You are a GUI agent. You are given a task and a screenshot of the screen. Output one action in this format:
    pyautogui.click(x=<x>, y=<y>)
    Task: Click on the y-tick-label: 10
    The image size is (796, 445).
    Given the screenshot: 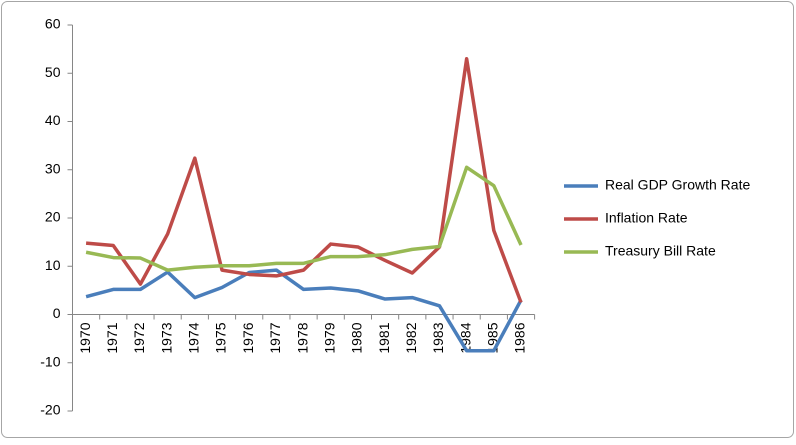 What is the action you would take?
    pyautogui.click(x=53, y=265)
    